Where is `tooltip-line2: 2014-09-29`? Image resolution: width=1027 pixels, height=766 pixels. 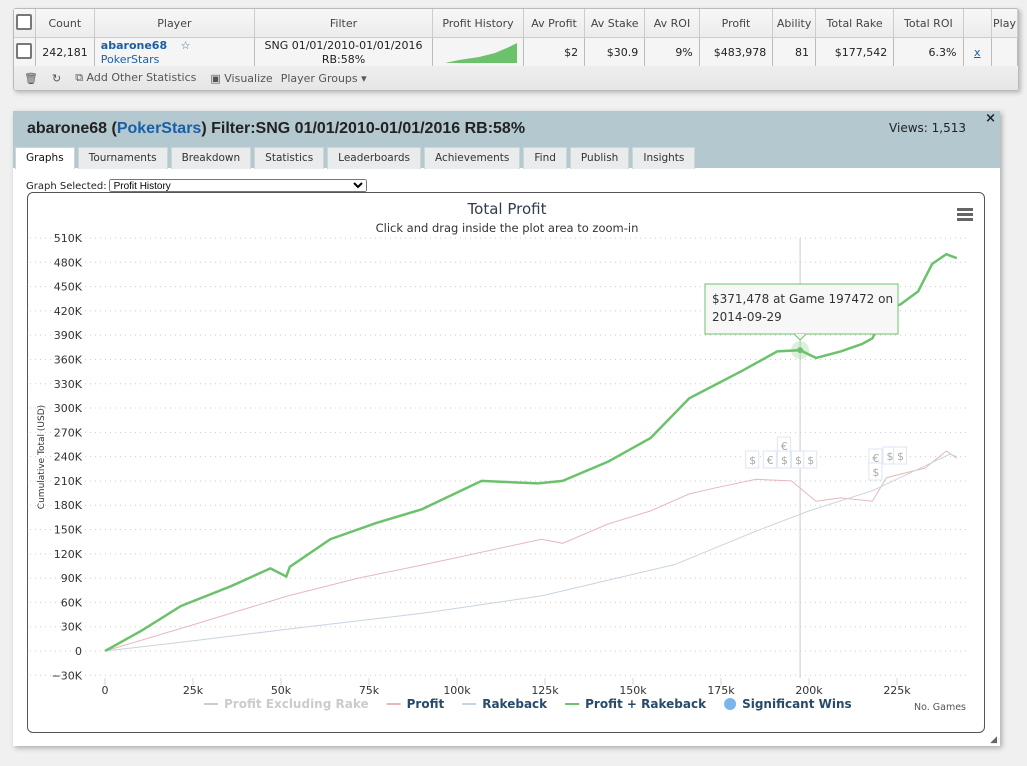
tooltip-line2: 2014-09-29 is located at coordinates (747, 317).